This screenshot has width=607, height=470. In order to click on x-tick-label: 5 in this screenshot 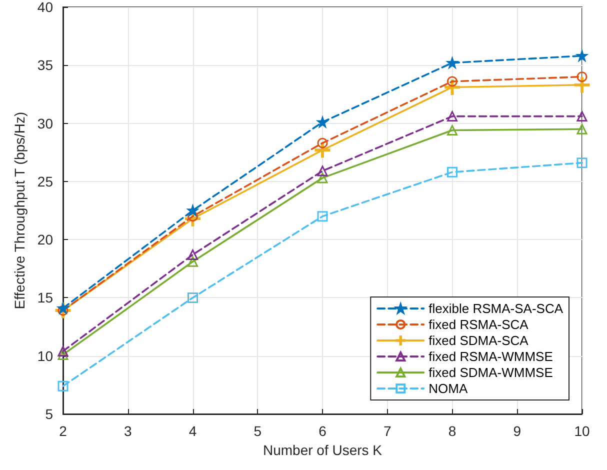, I will do `click(258, 431)`.